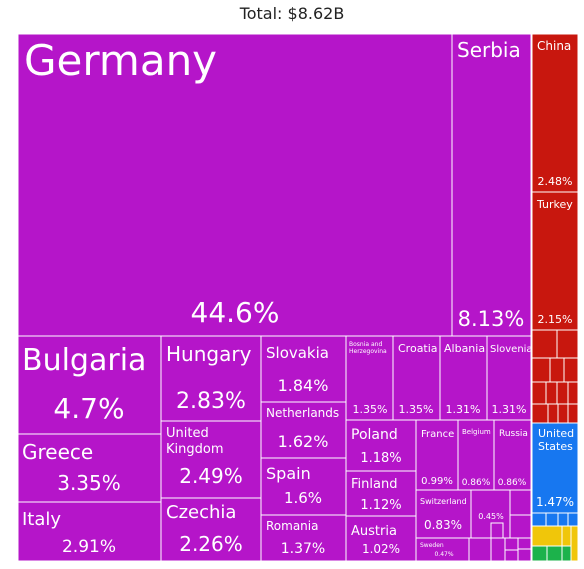 The image size is (584, 569). I want to click on tile-value-turkey: 2.15%, so click(555, 319).